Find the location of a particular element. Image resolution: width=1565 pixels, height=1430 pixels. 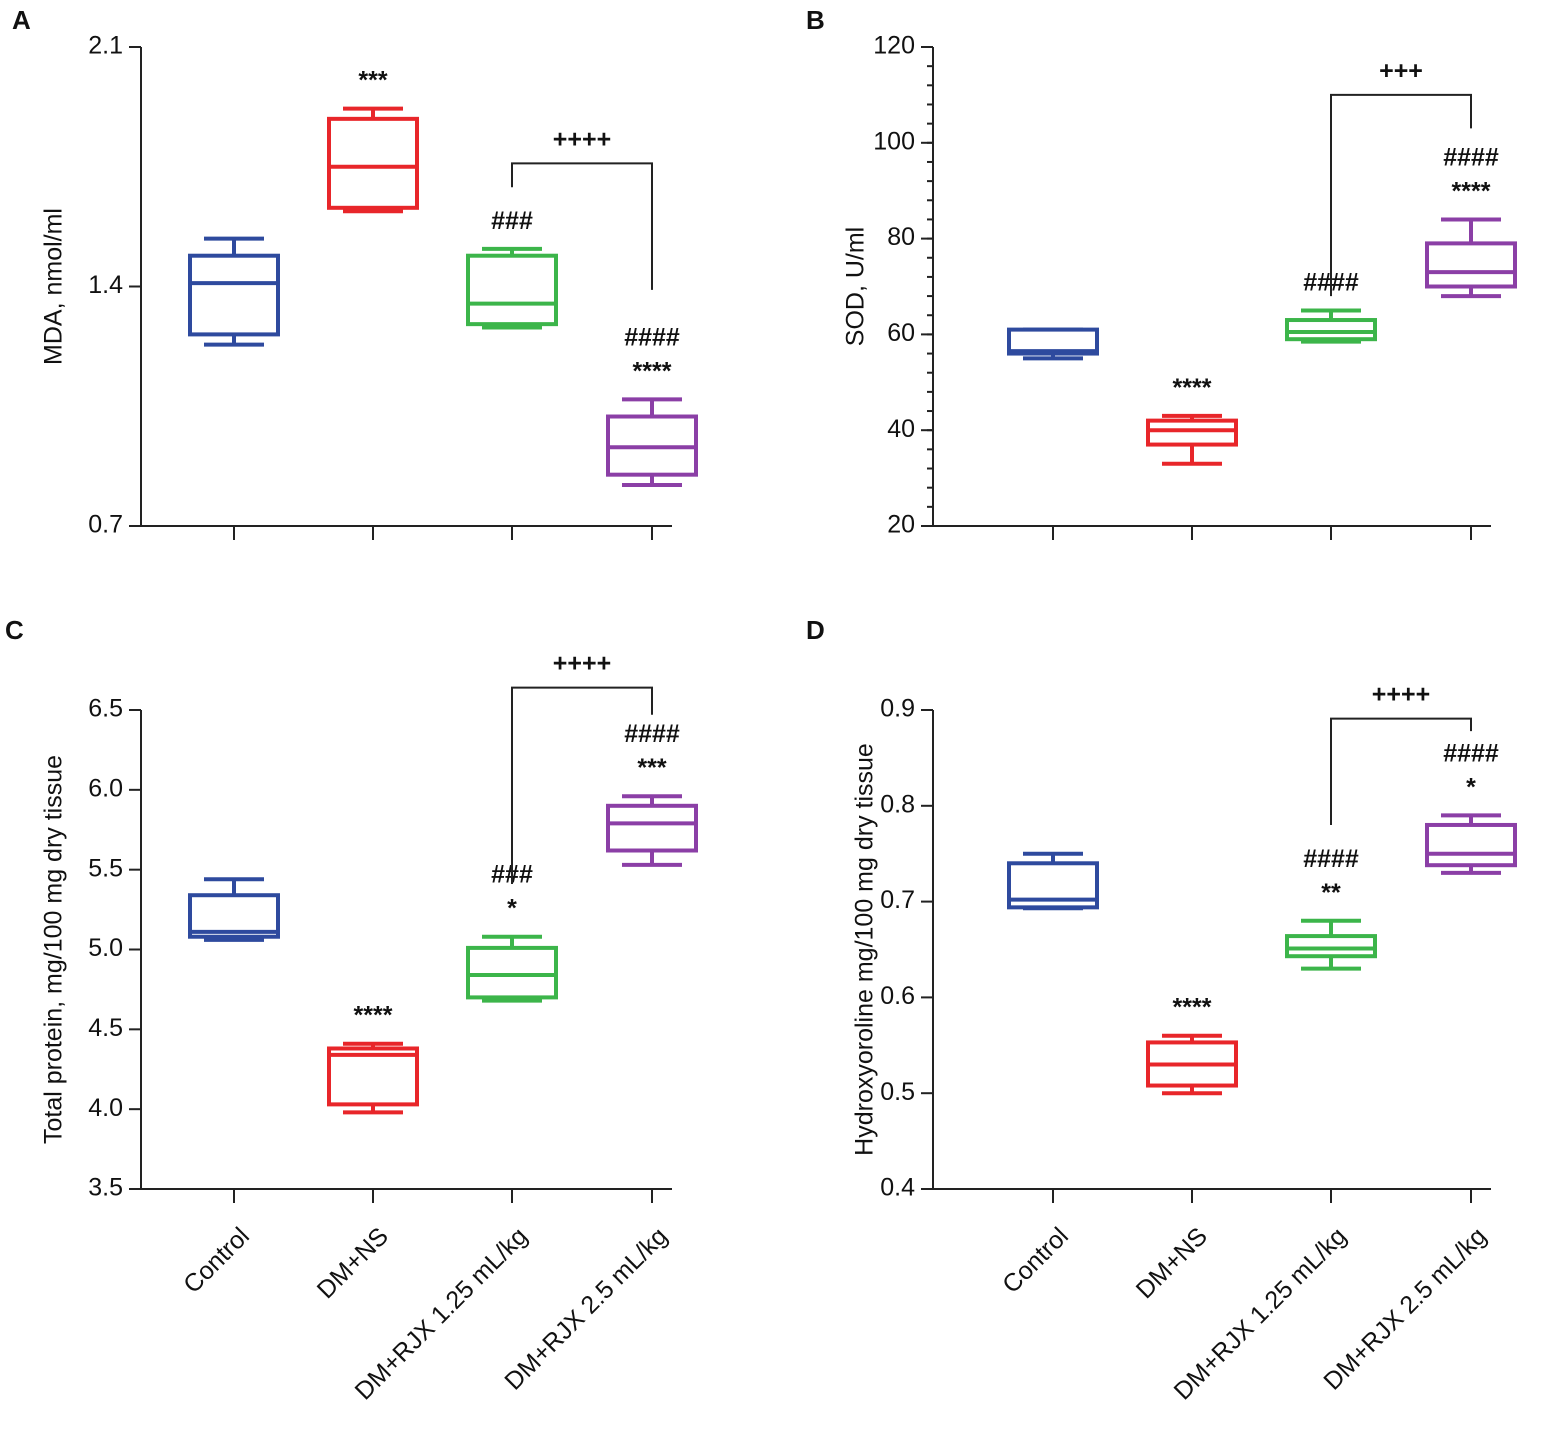

y-tick-label: 100 is located at coordinates (894, 141).